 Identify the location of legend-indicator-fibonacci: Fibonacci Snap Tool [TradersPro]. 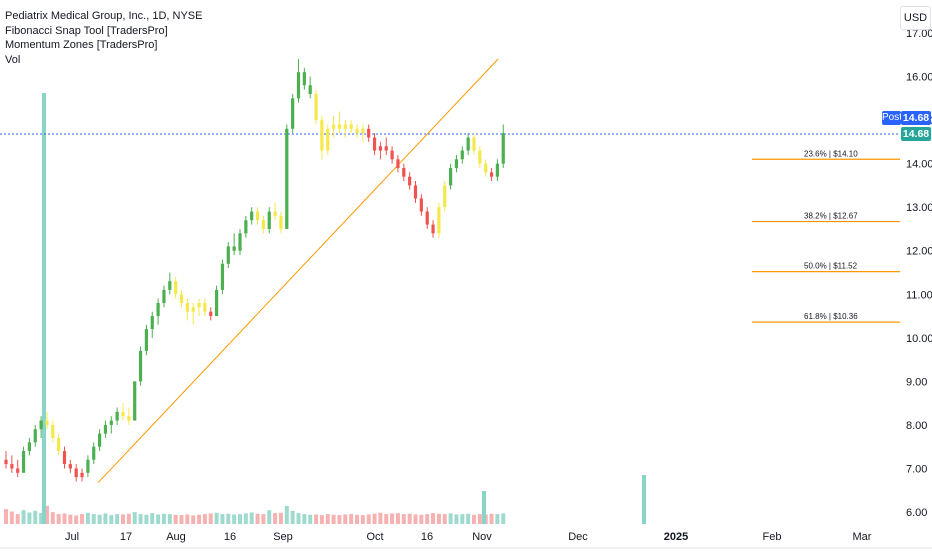
(86, 30).